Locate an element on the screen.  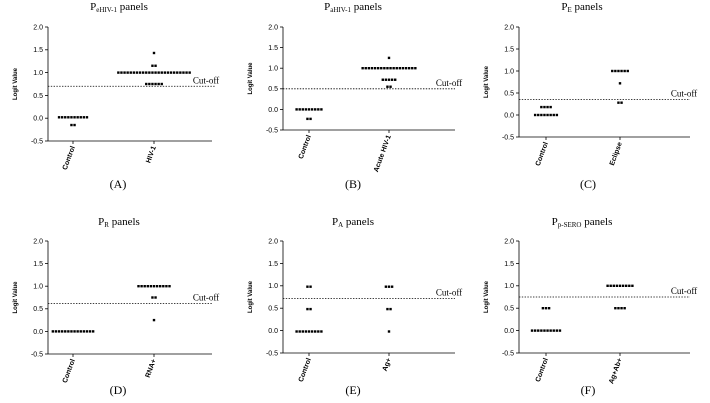
x-category-label: RNA+ is located at coordinates (151, 368).